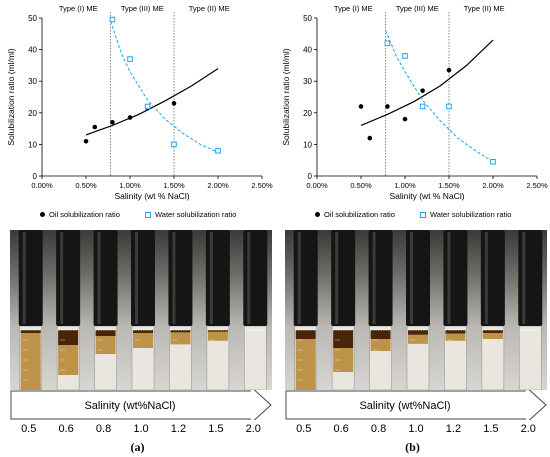 The height and width of the screenshot is (457, 550). I want to click on legend-oil-b: Oil solubilization ratio, so click(355, 214).